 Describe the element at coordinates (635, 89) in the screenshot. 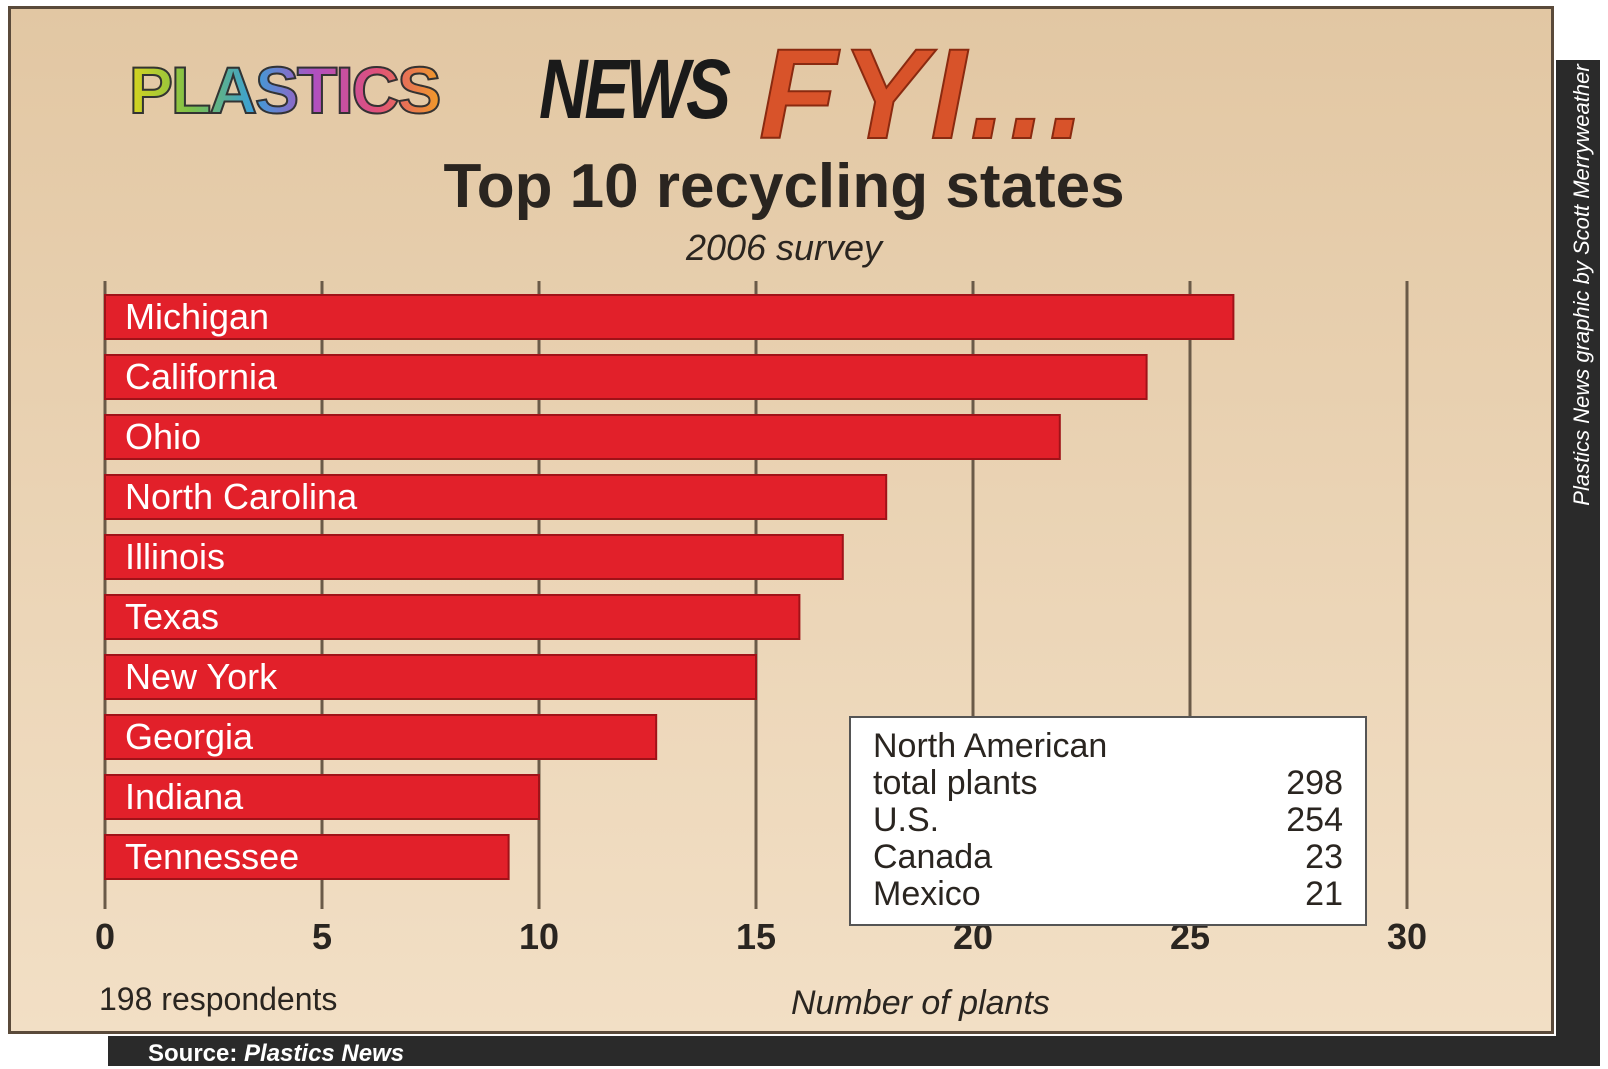

I see `logo-news: NEWS` at that location.